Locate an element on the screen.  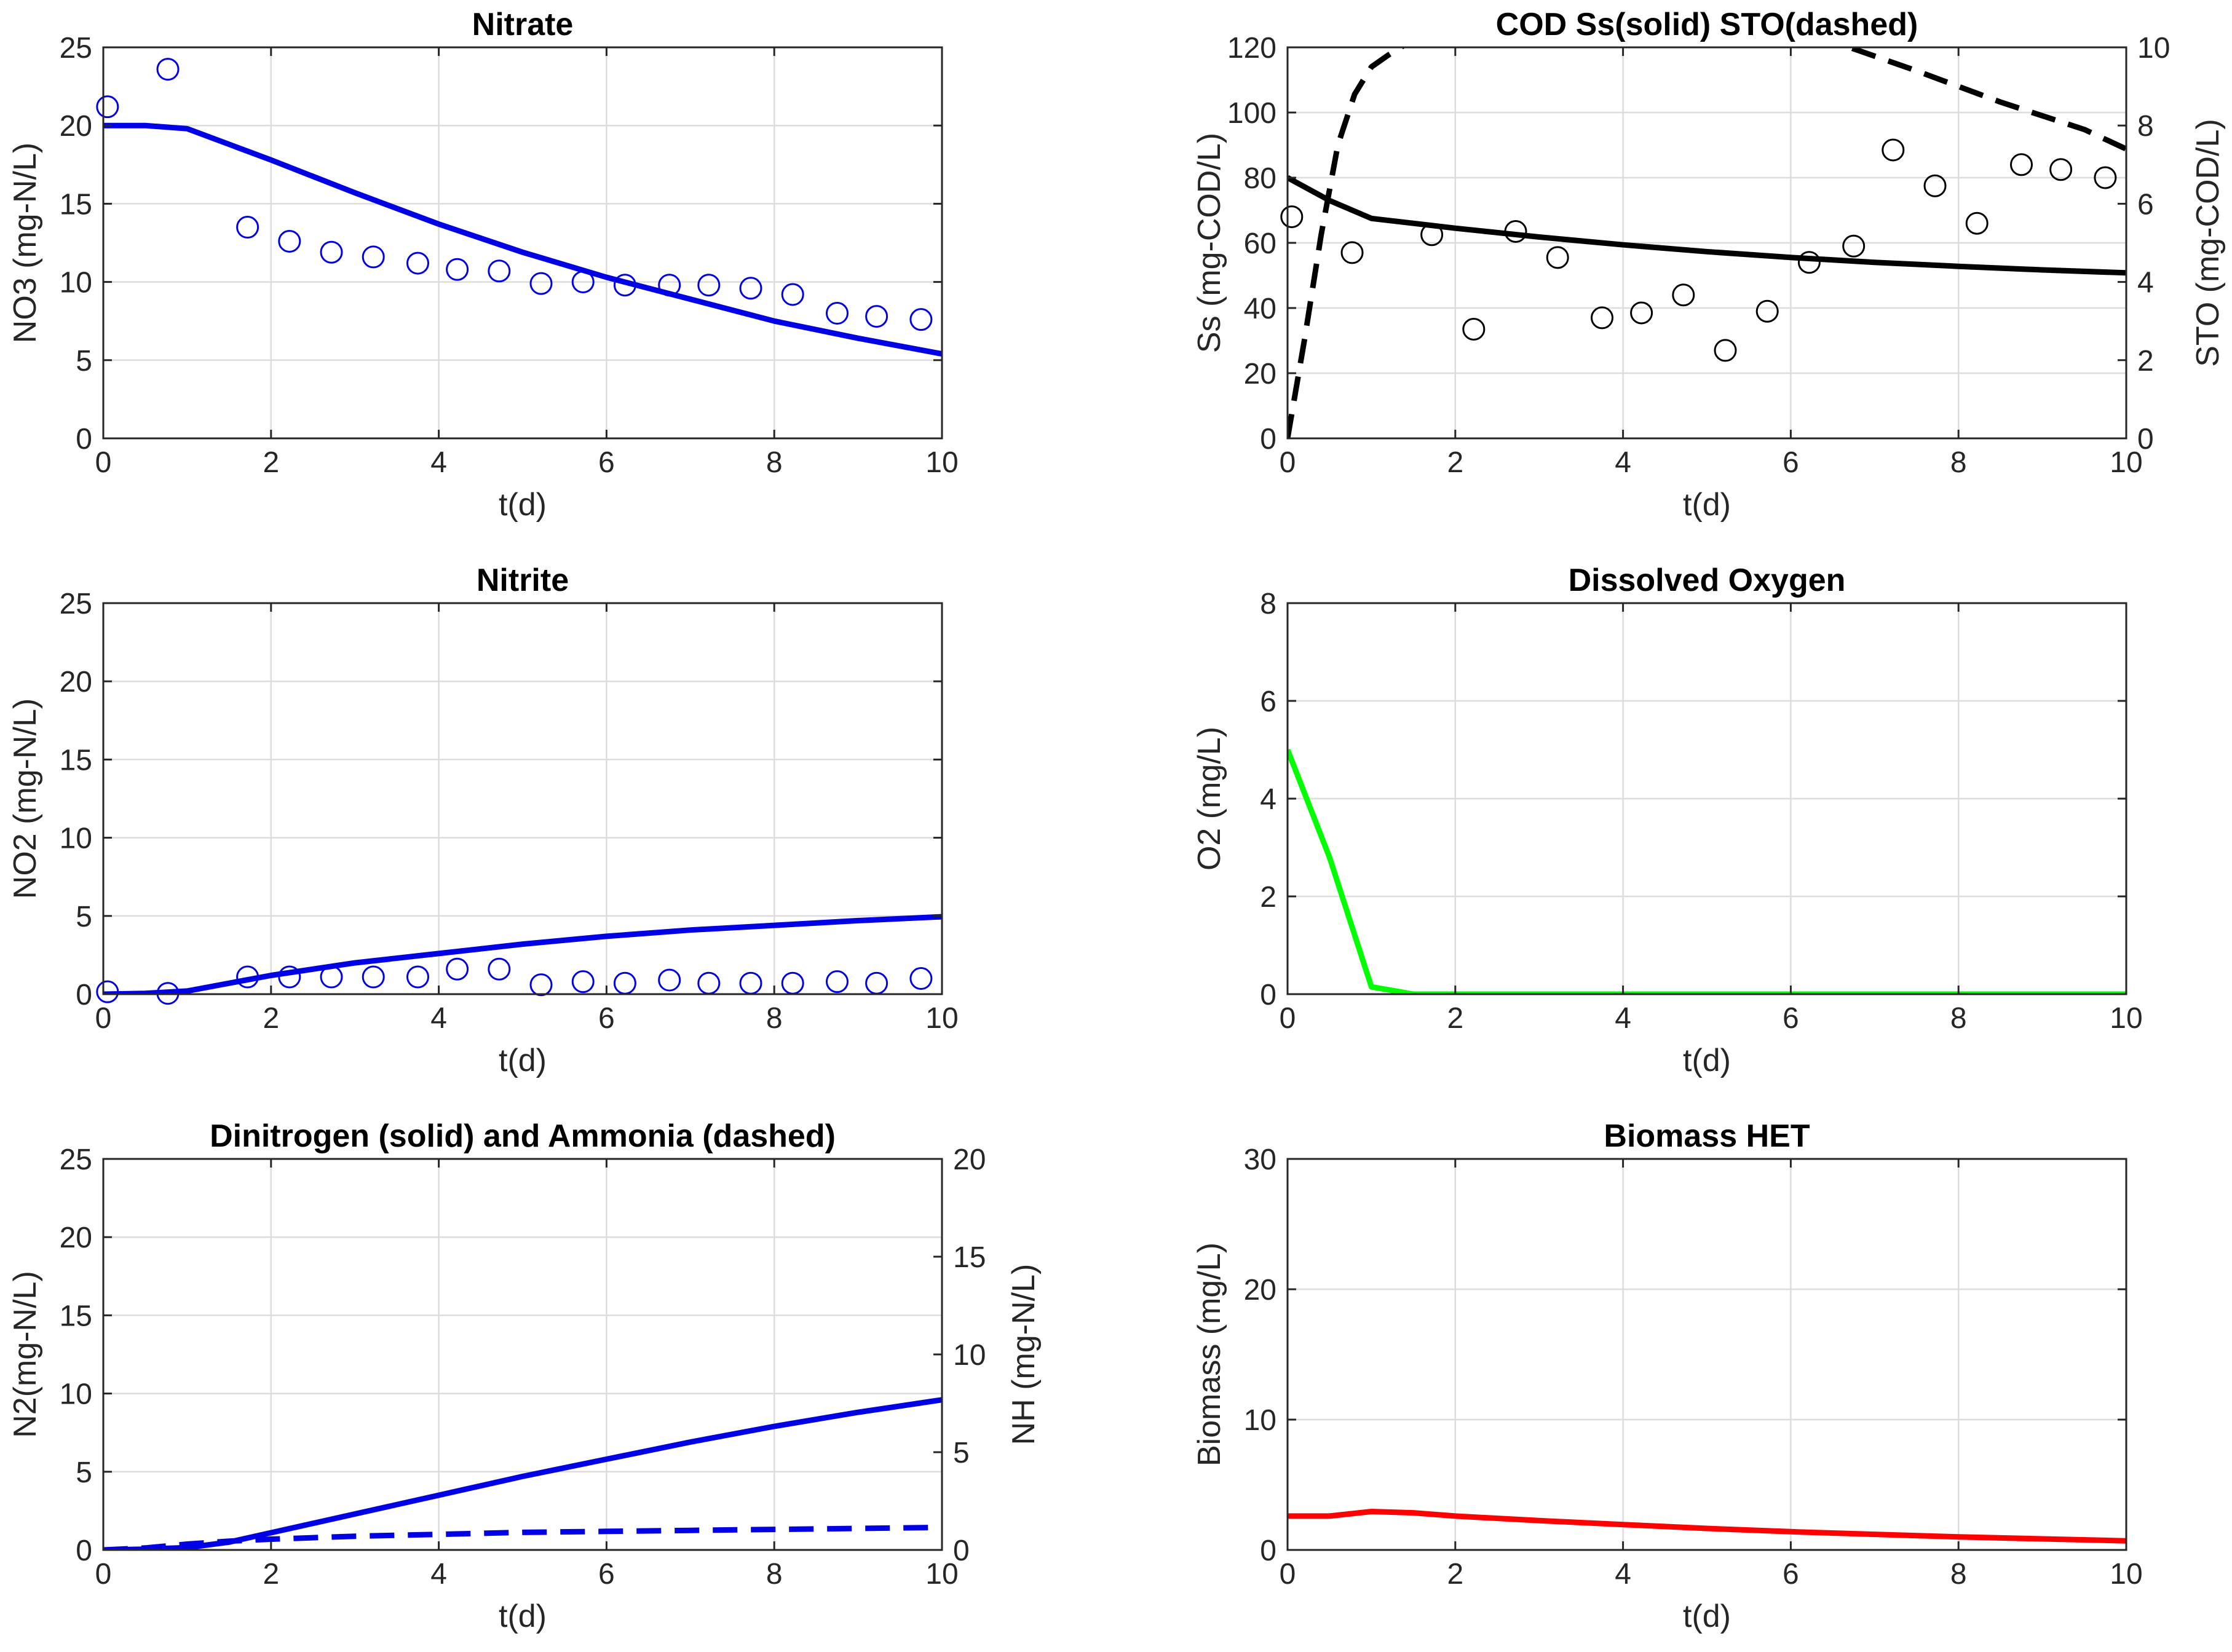
y-tick-label: 25 is located at coordinates (76, 604).